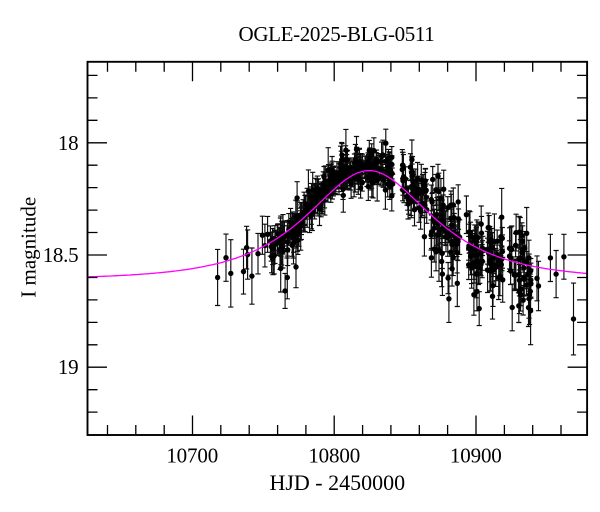 The width and height of the screenshot is (600, 512). What do you see at coordinates (476, 456) in the screenshot?
I see `svg-text: 10900` at bounding box center [476, 456].